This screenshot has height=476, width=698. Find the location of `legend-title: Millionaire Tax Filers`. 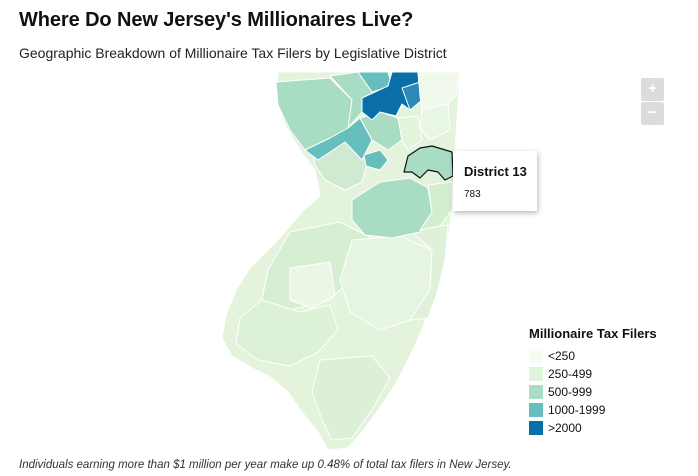

legend-title: Millionaire Tax Filers is located at coordinates (593, 333).